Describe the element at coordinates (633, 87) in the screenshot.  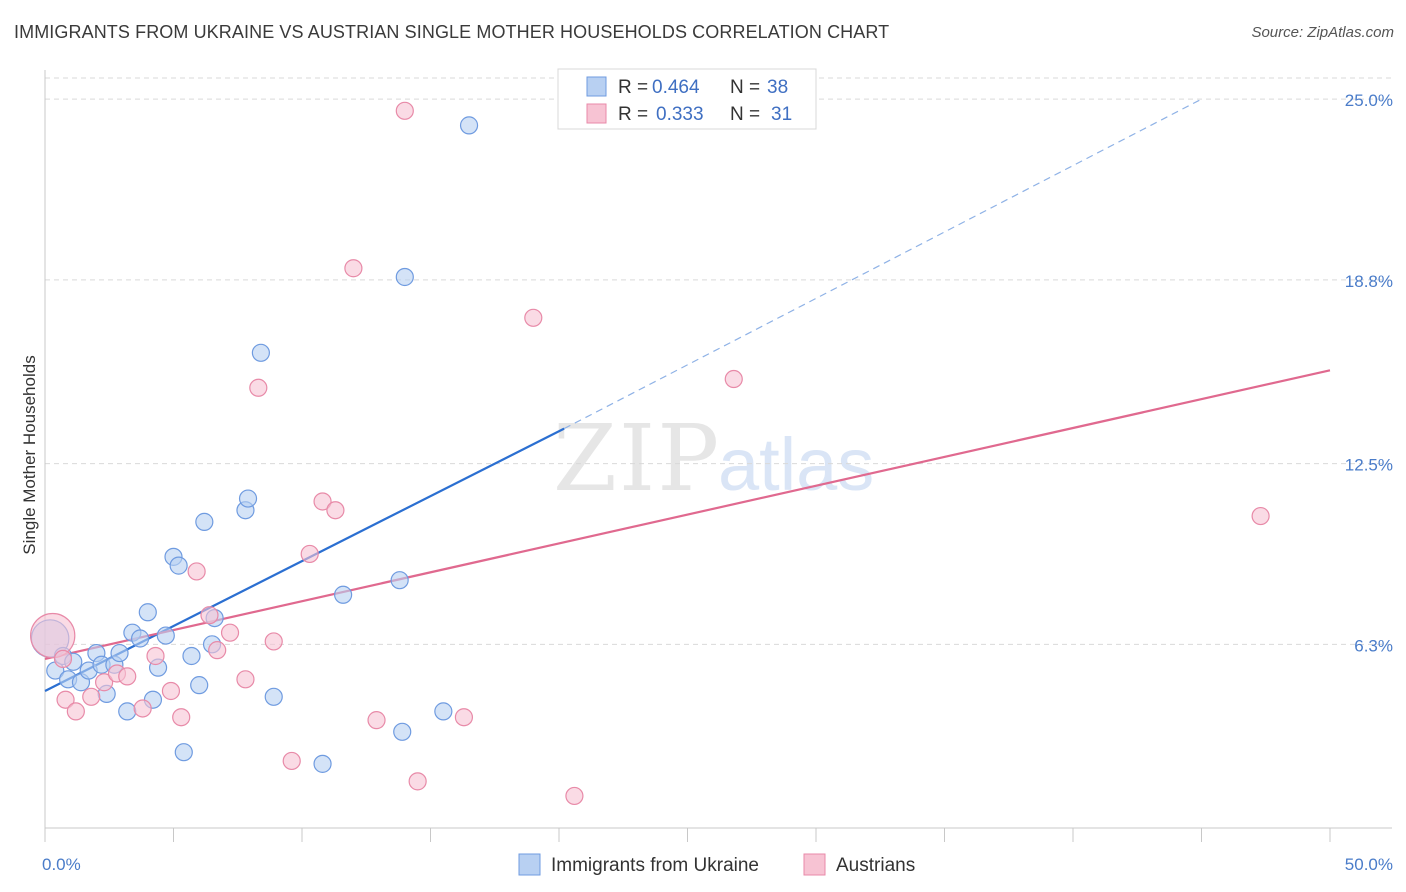
I see `legend-r-label-1: R =` at that location.